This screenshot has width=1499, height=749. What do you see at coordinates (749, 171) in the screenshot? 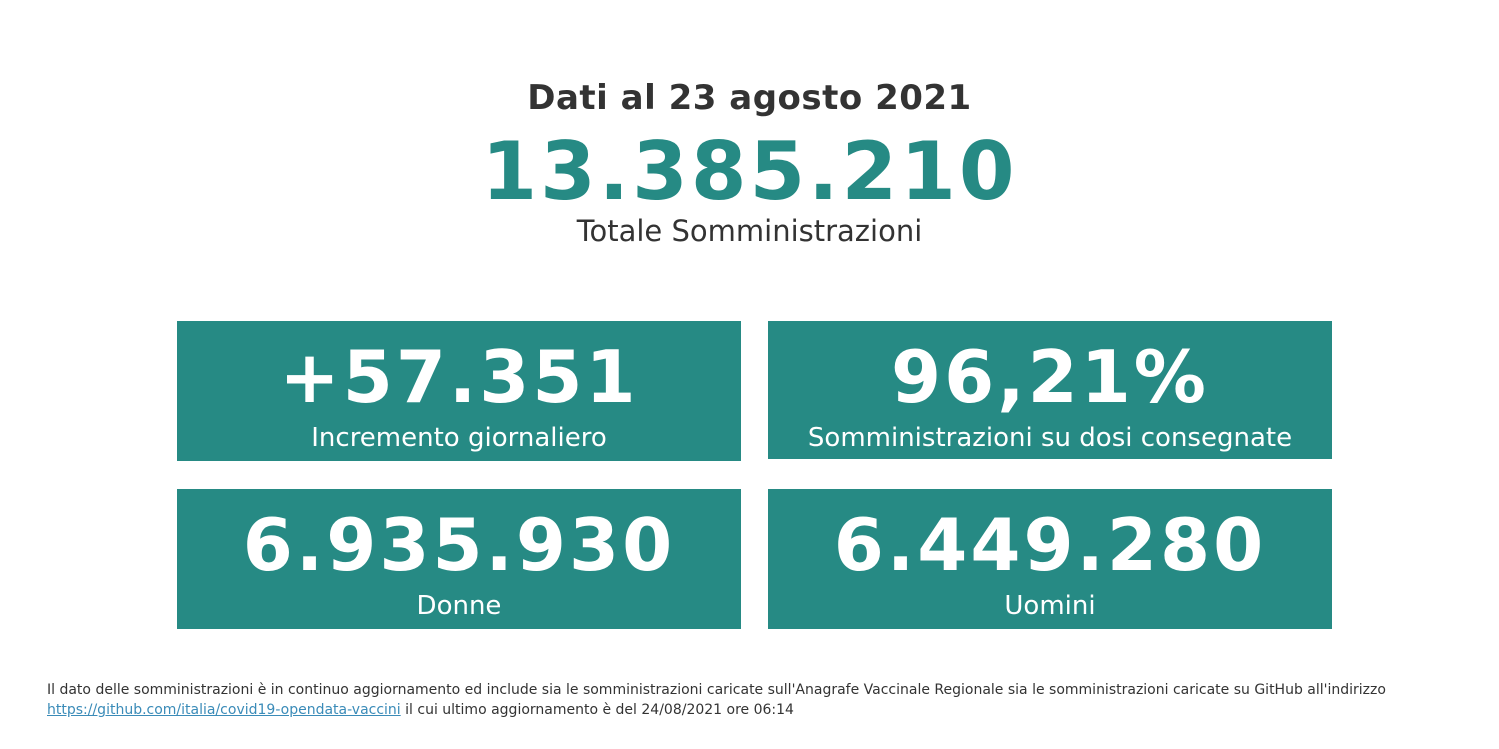
I see `total-administrations-value: 13.385.210` at bounding box center [749, 171].